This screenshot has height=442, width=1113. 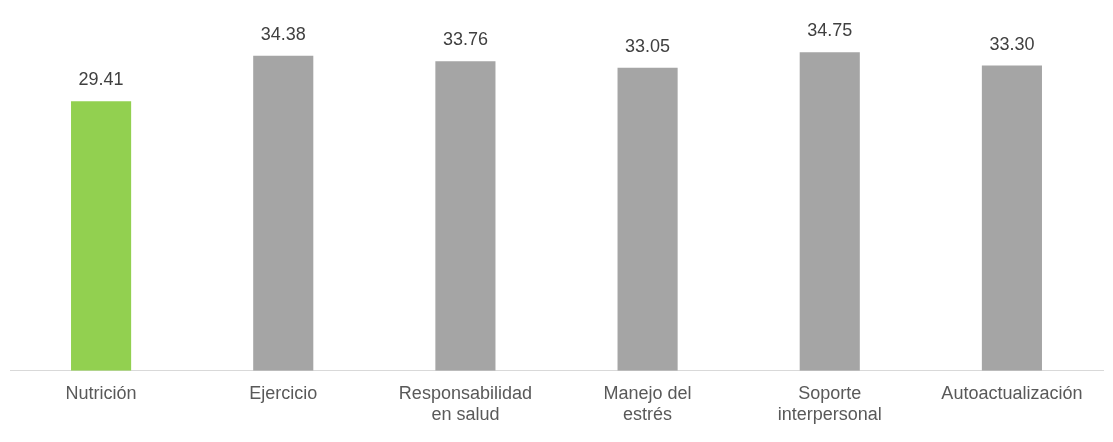 I want to click on data-label: 33.30, so click(x=1012, y=43).